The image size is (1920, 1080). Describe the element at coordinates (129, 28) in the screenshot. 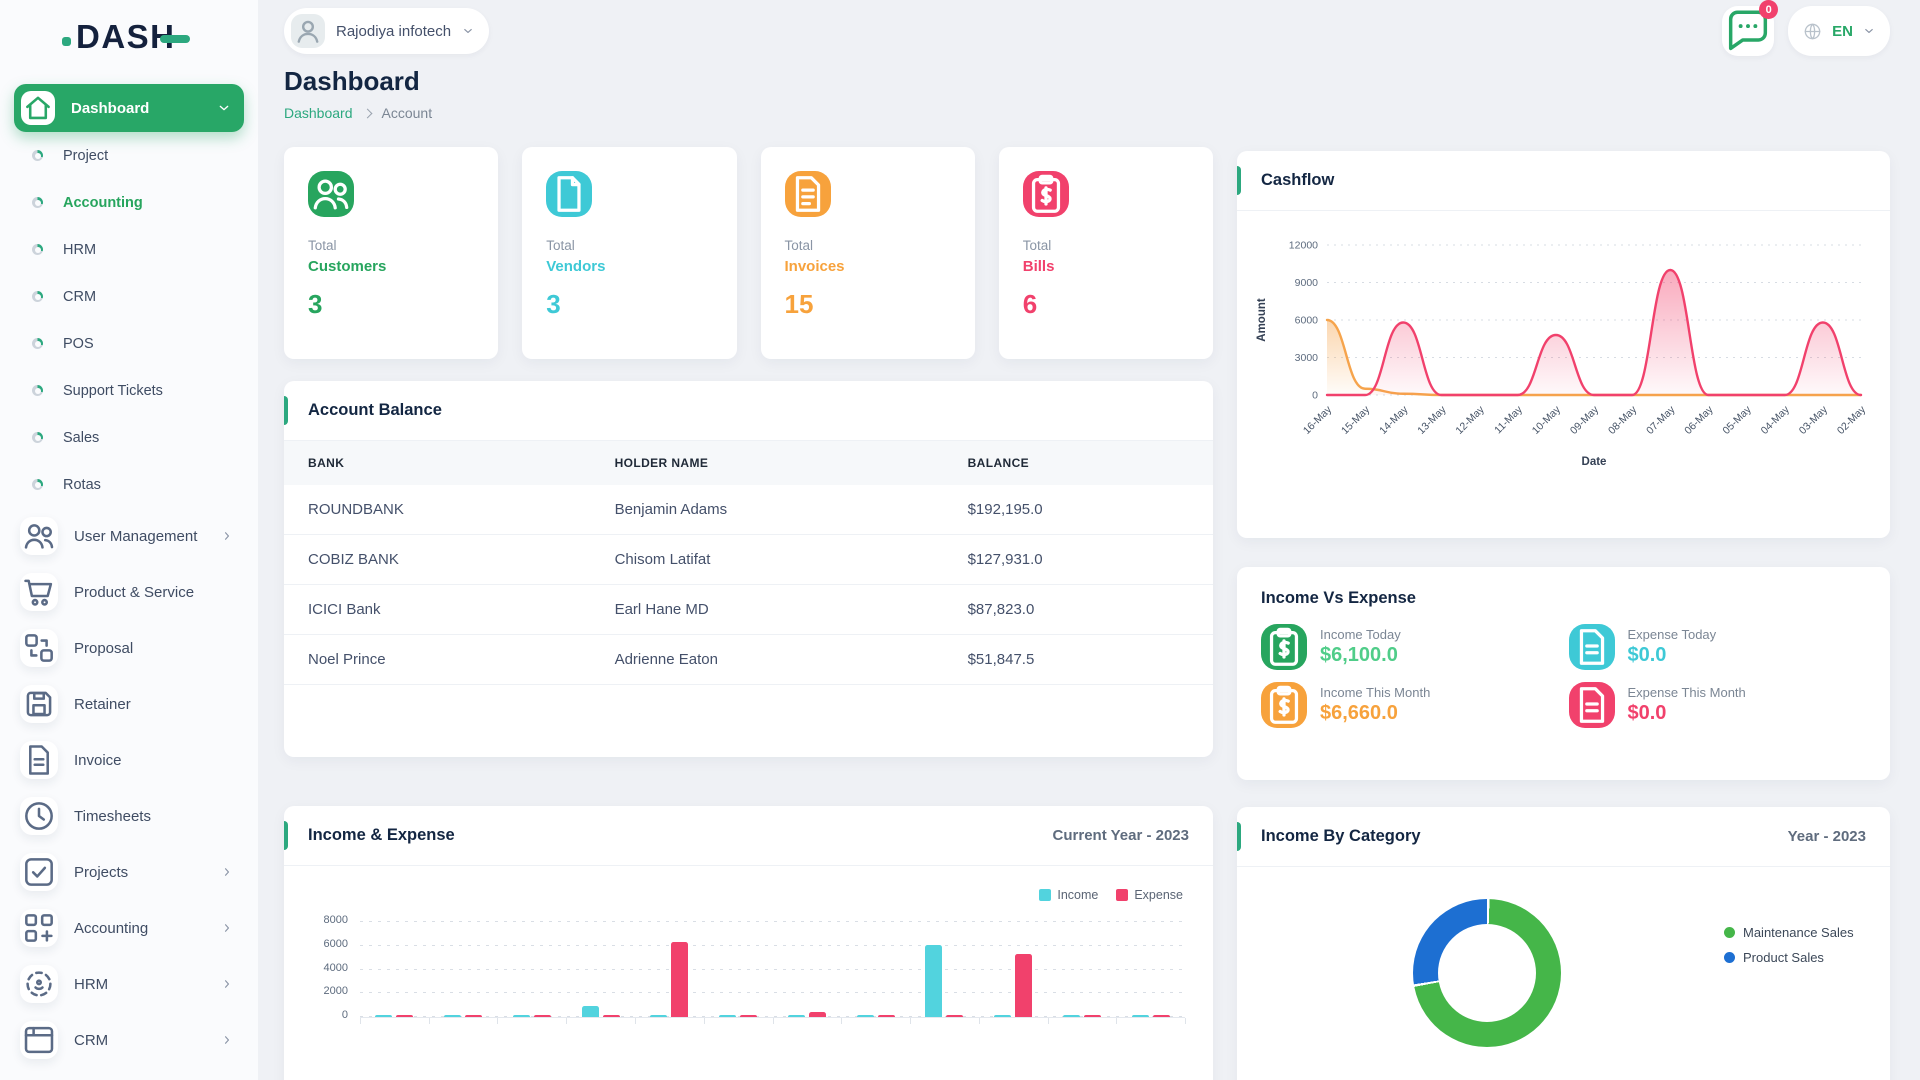

I see `app-logo: DASH` at that location.